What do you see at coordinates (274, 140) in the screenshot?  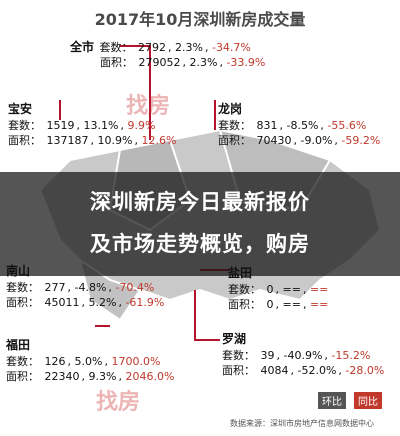 I see `value-area: 70430` at bounding box center [274, 140].